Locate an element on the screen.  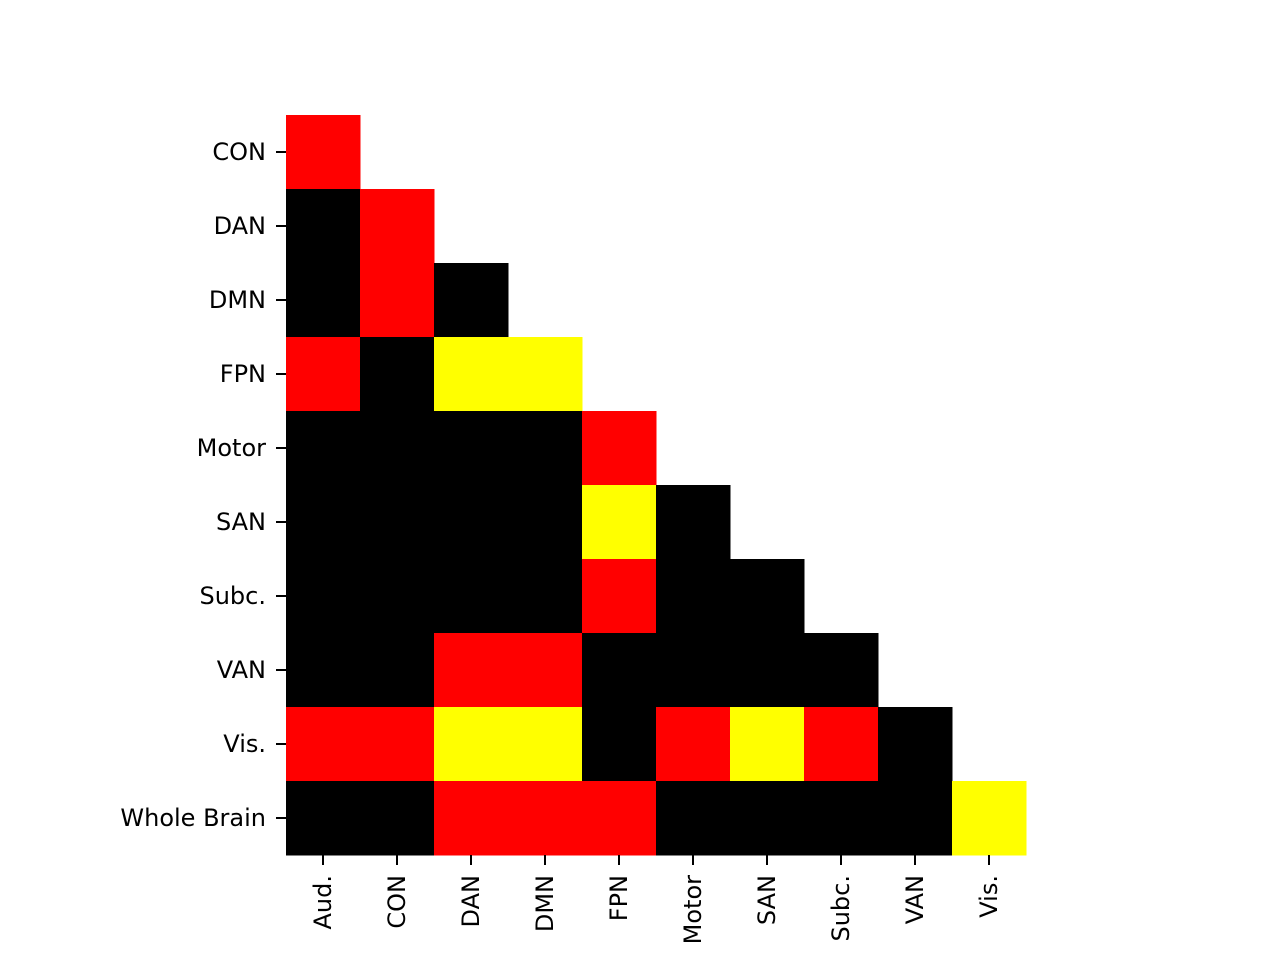
x-tick-label-vis: Vis. is located at coordinates (989, 896).